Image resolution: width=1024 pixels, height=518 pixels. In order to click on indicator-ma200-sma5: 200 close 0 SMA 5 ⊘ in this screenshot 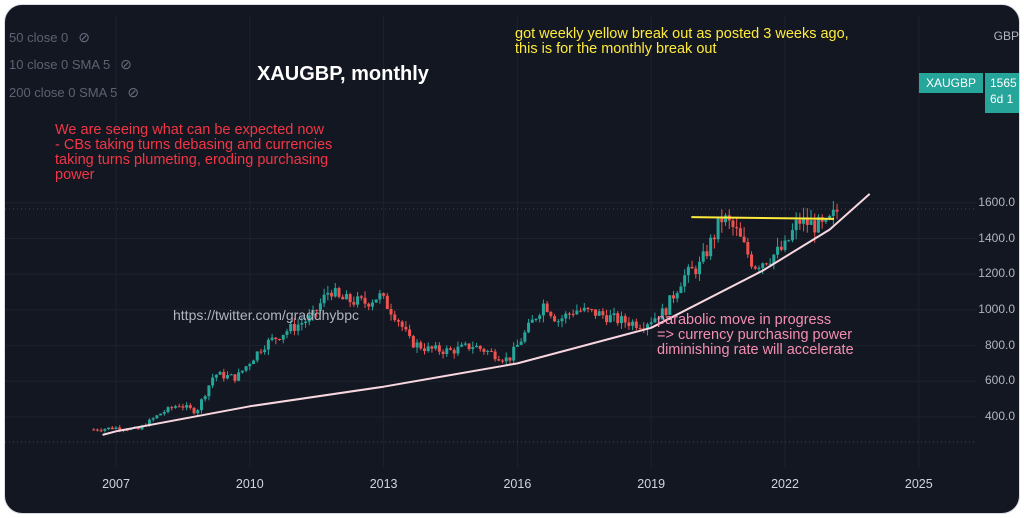, I will do `click(74, 92)`.